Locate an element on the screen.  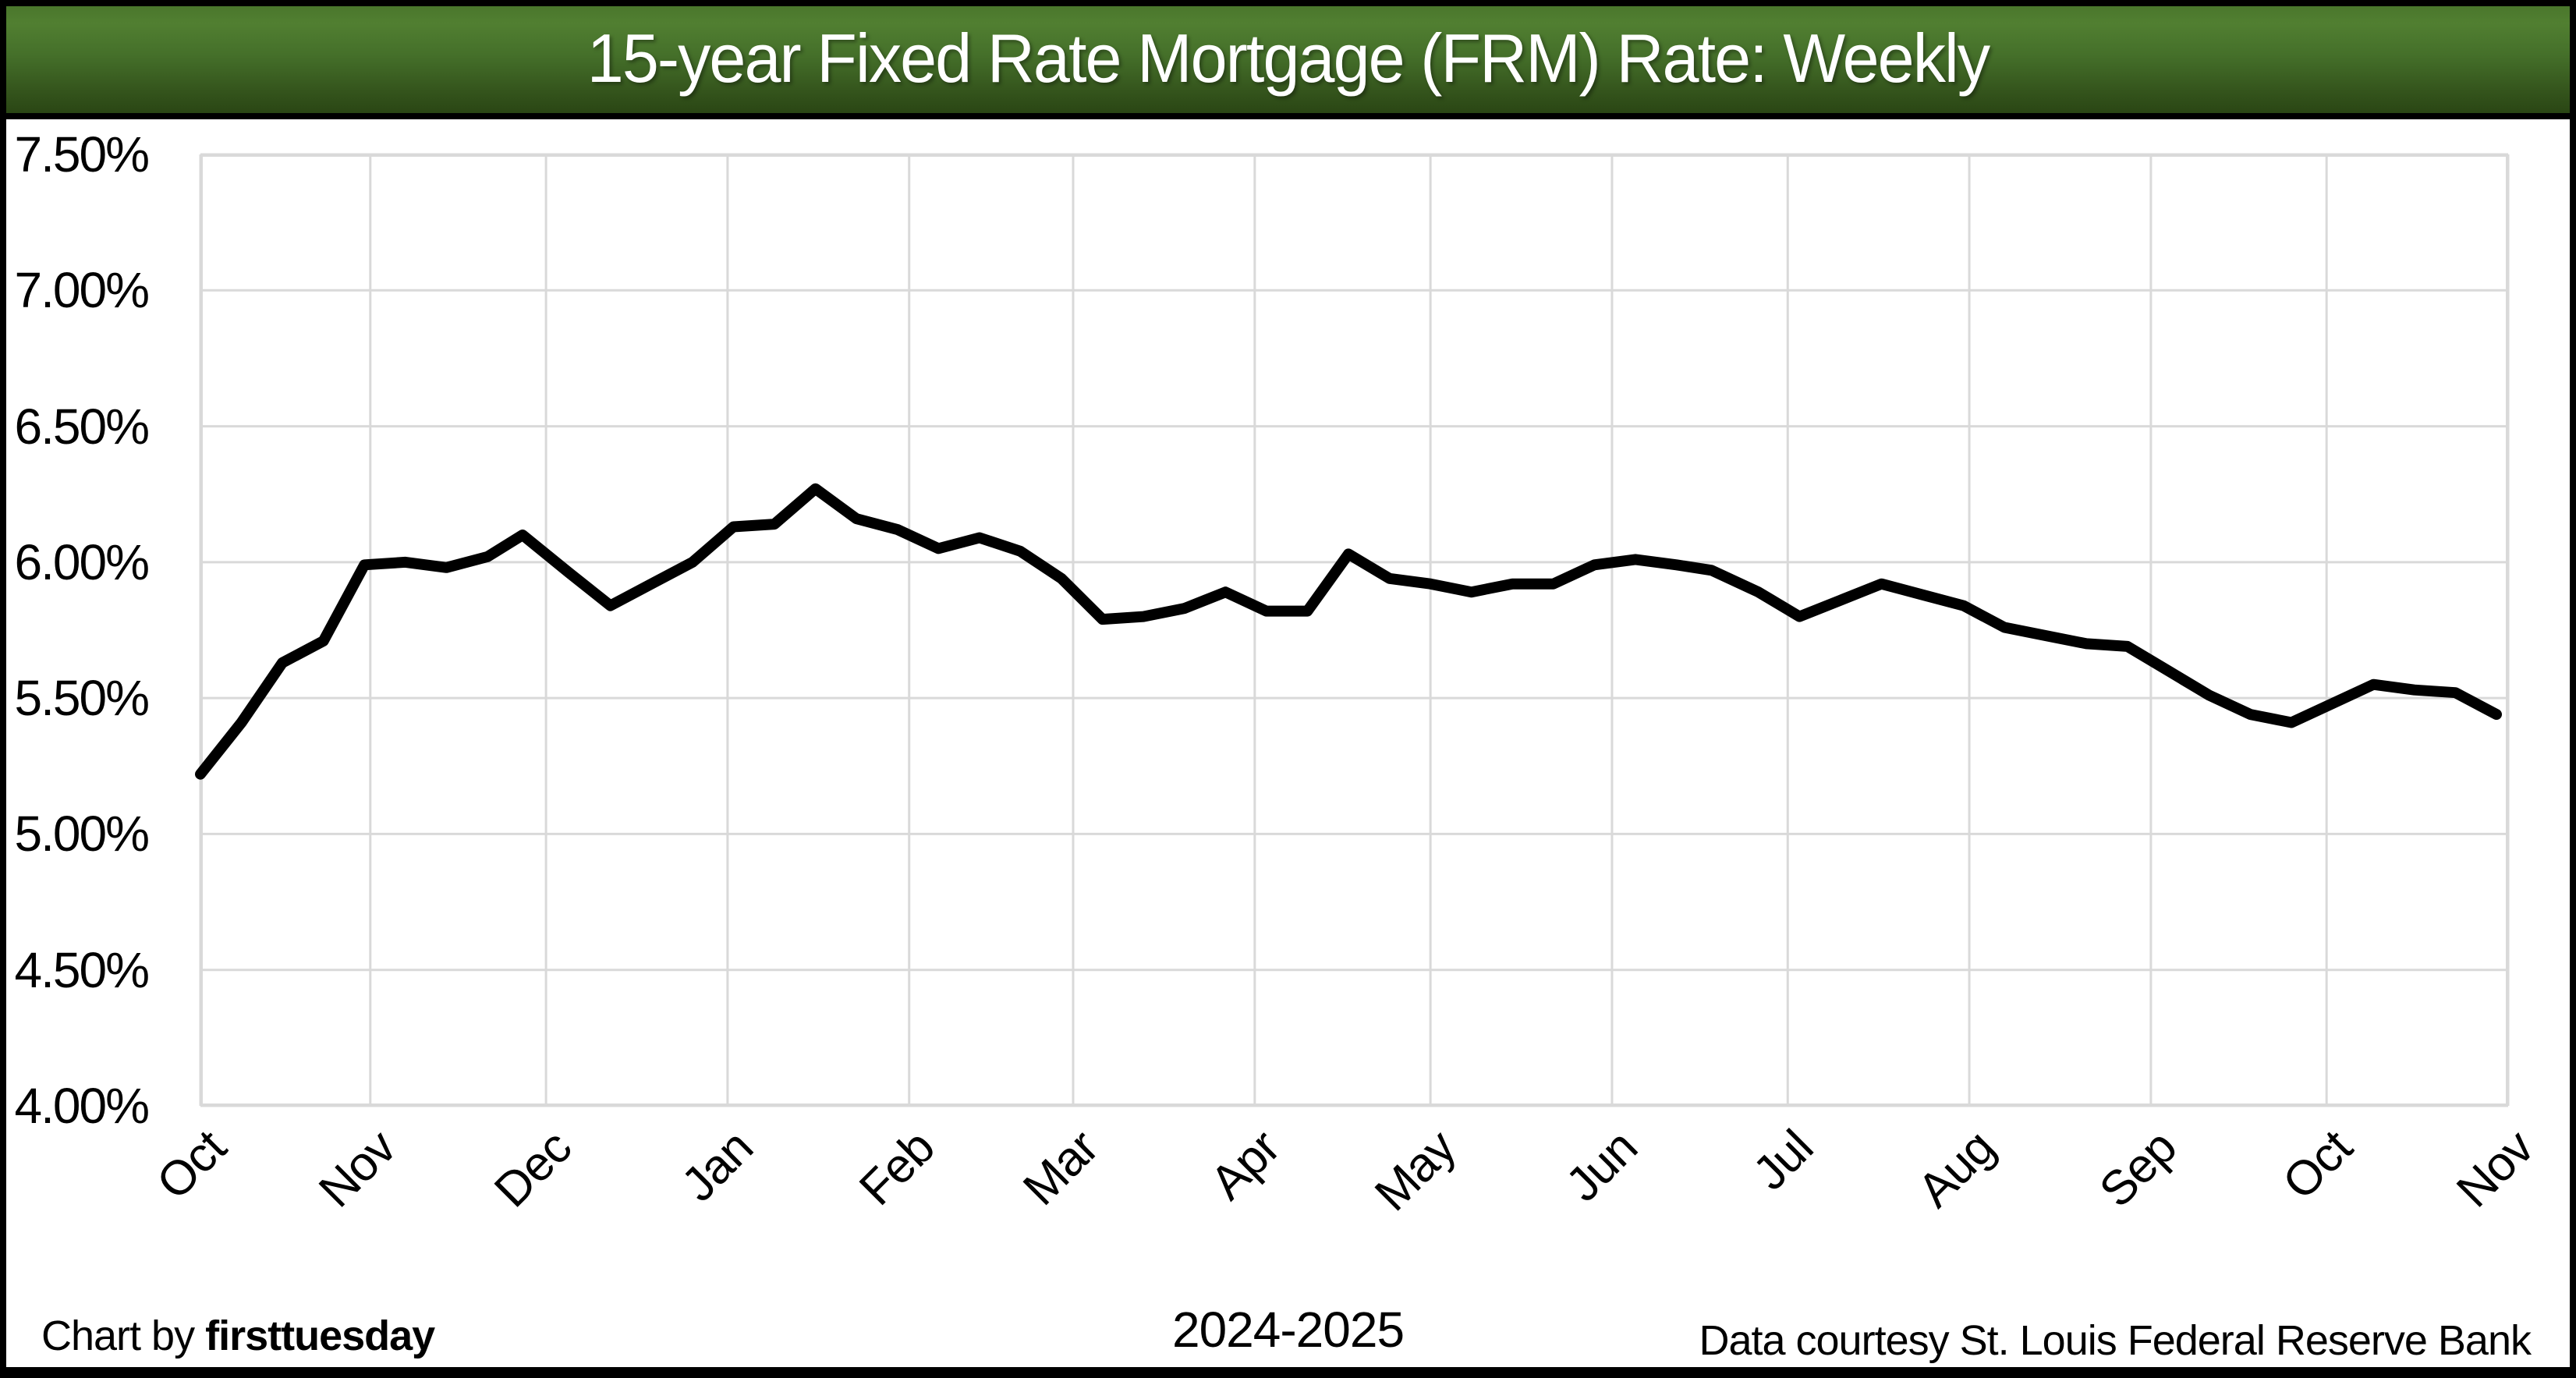
x-axis-tick-label: Apr is located at coordinates (1245, 1165).